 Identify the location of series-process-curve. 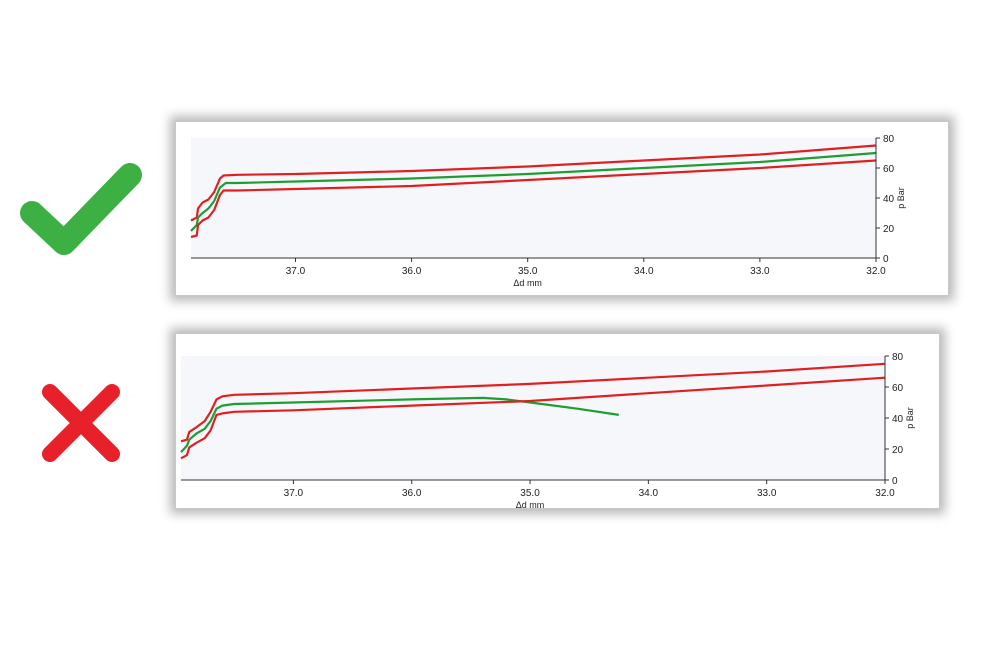
(533, 191).